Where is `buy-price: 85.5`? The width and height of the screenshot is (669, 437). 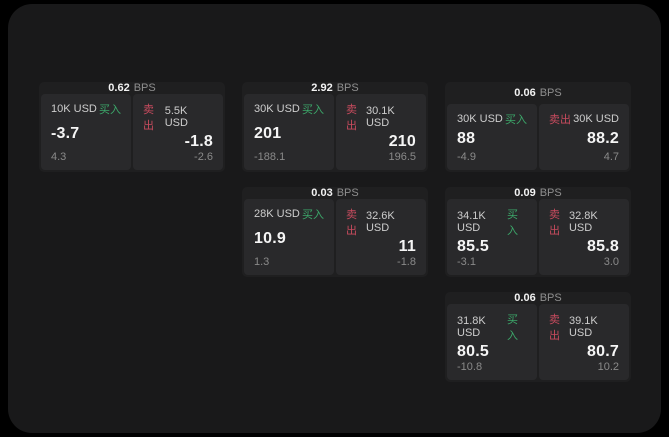 buy-price: 85.5 is located at coordinates (473, 246).